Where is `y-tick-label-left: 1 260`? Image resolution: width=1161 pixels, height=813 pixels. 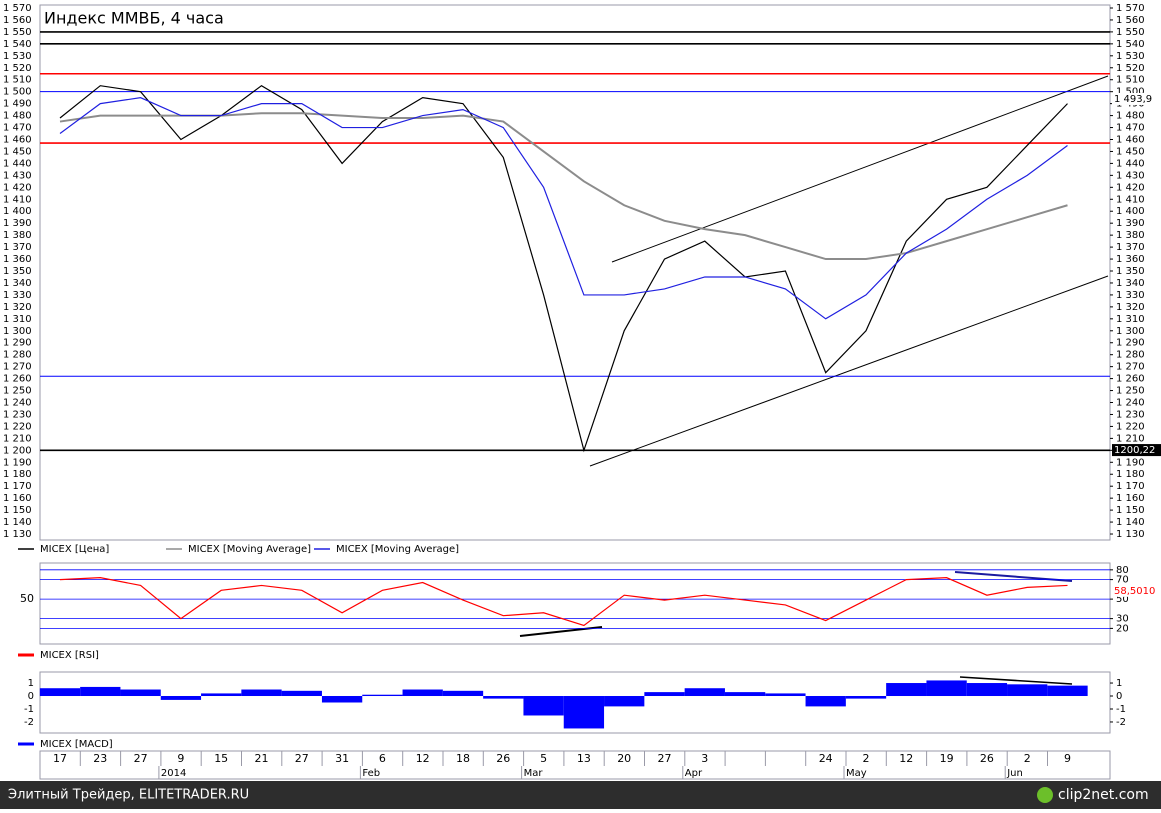 y-tick-label-left: 1 260 is located at coordinates (17, 379).